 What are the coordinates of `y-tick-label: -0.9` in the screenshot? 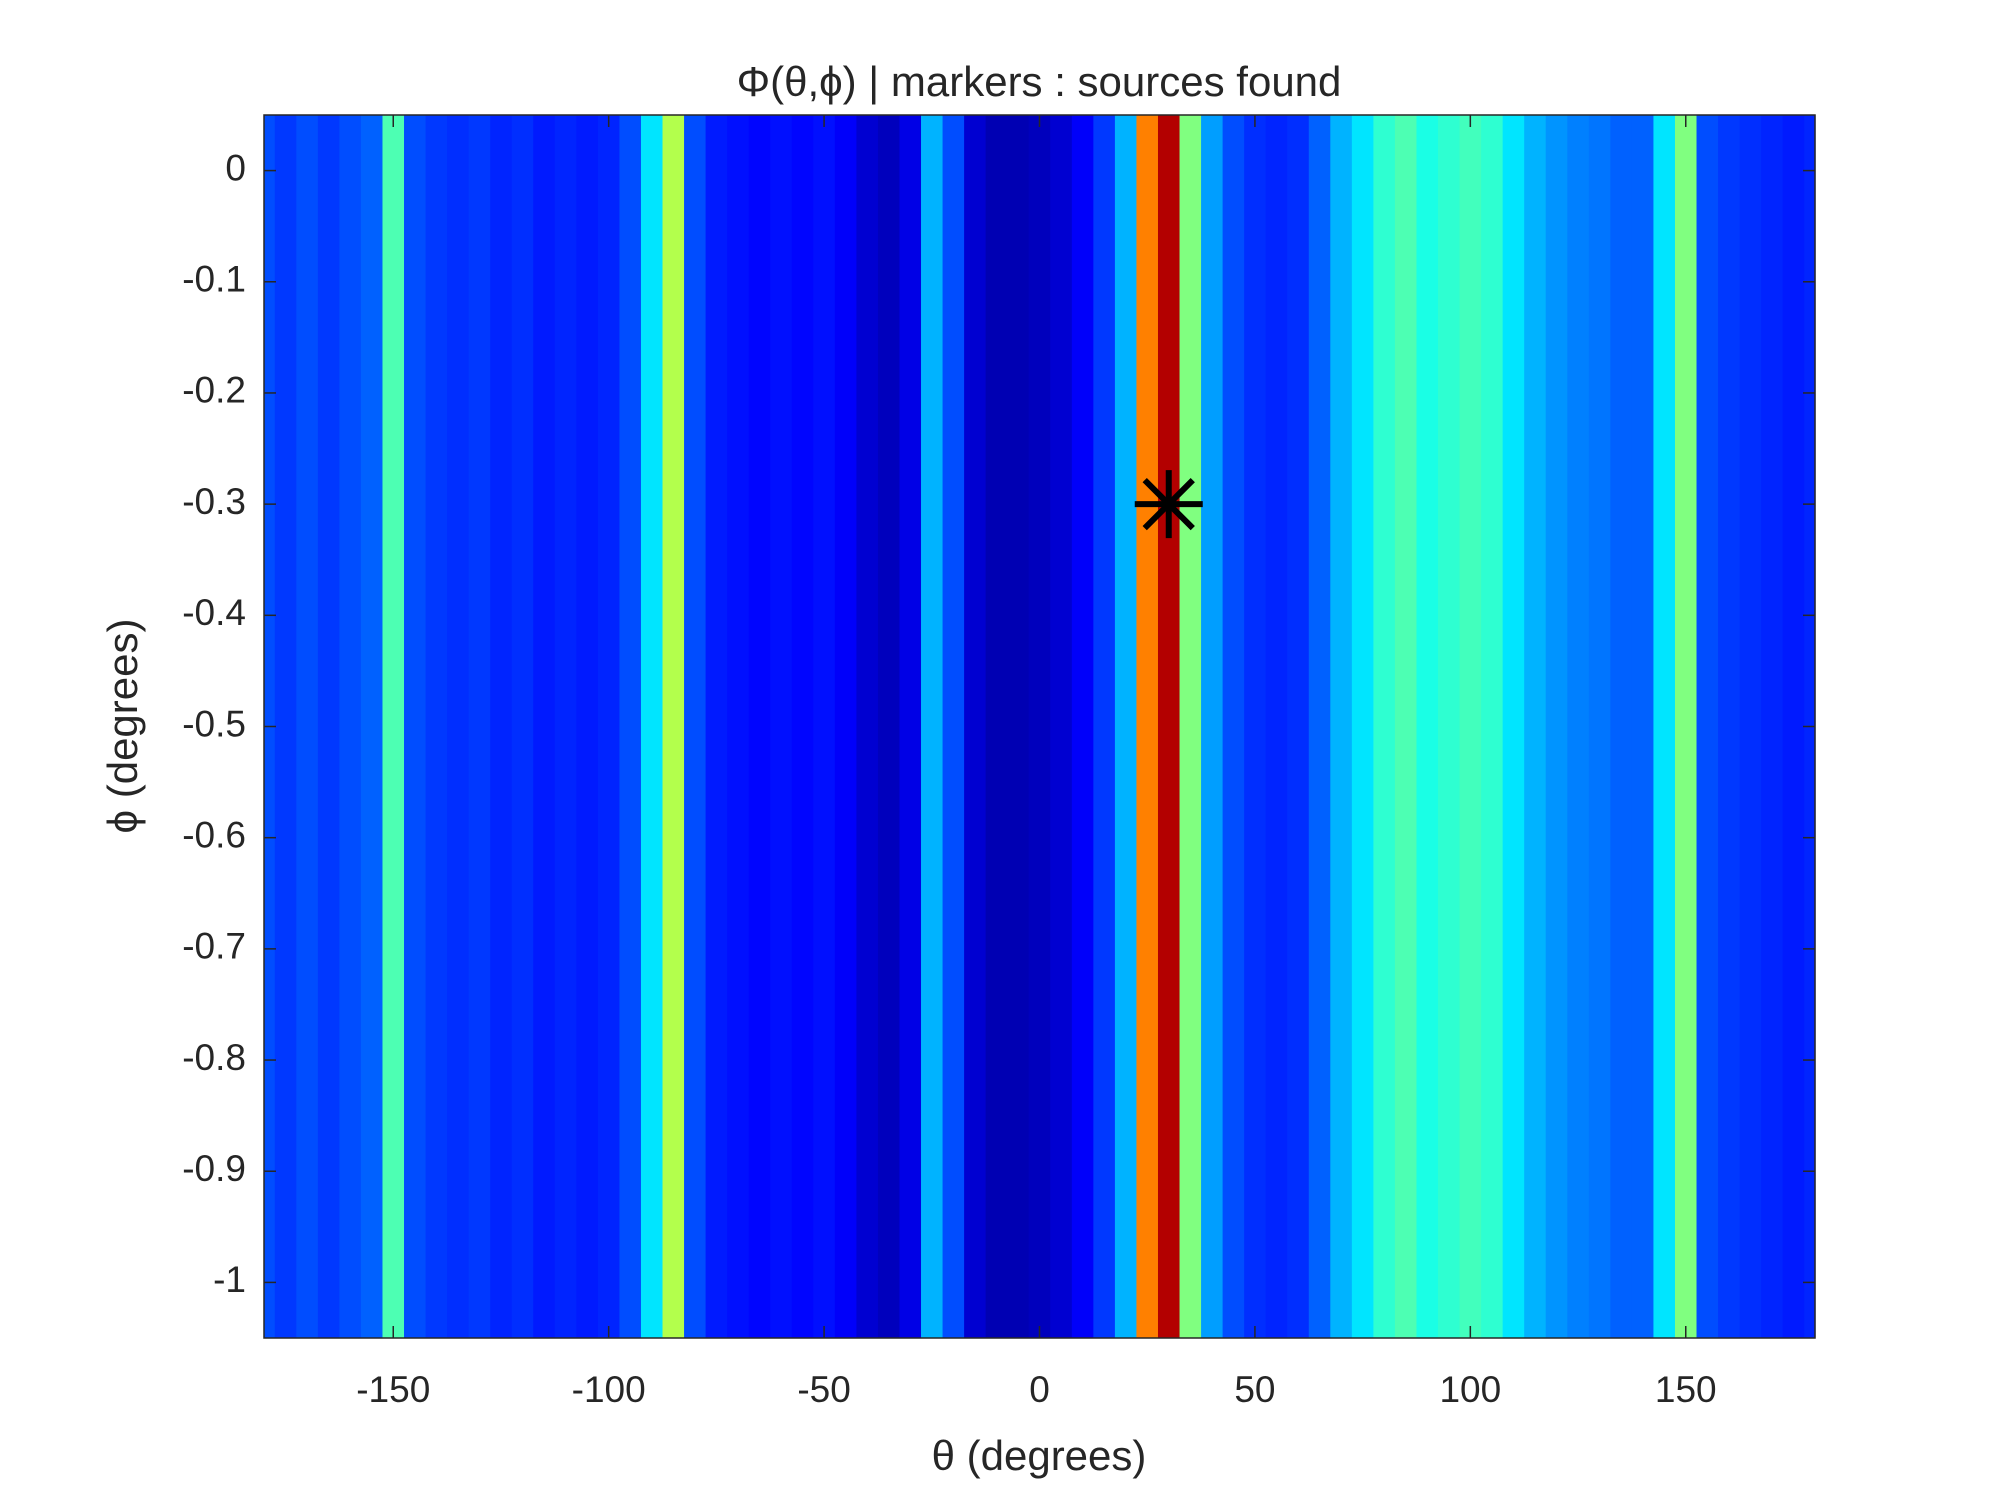 It's located at (214, 1168).